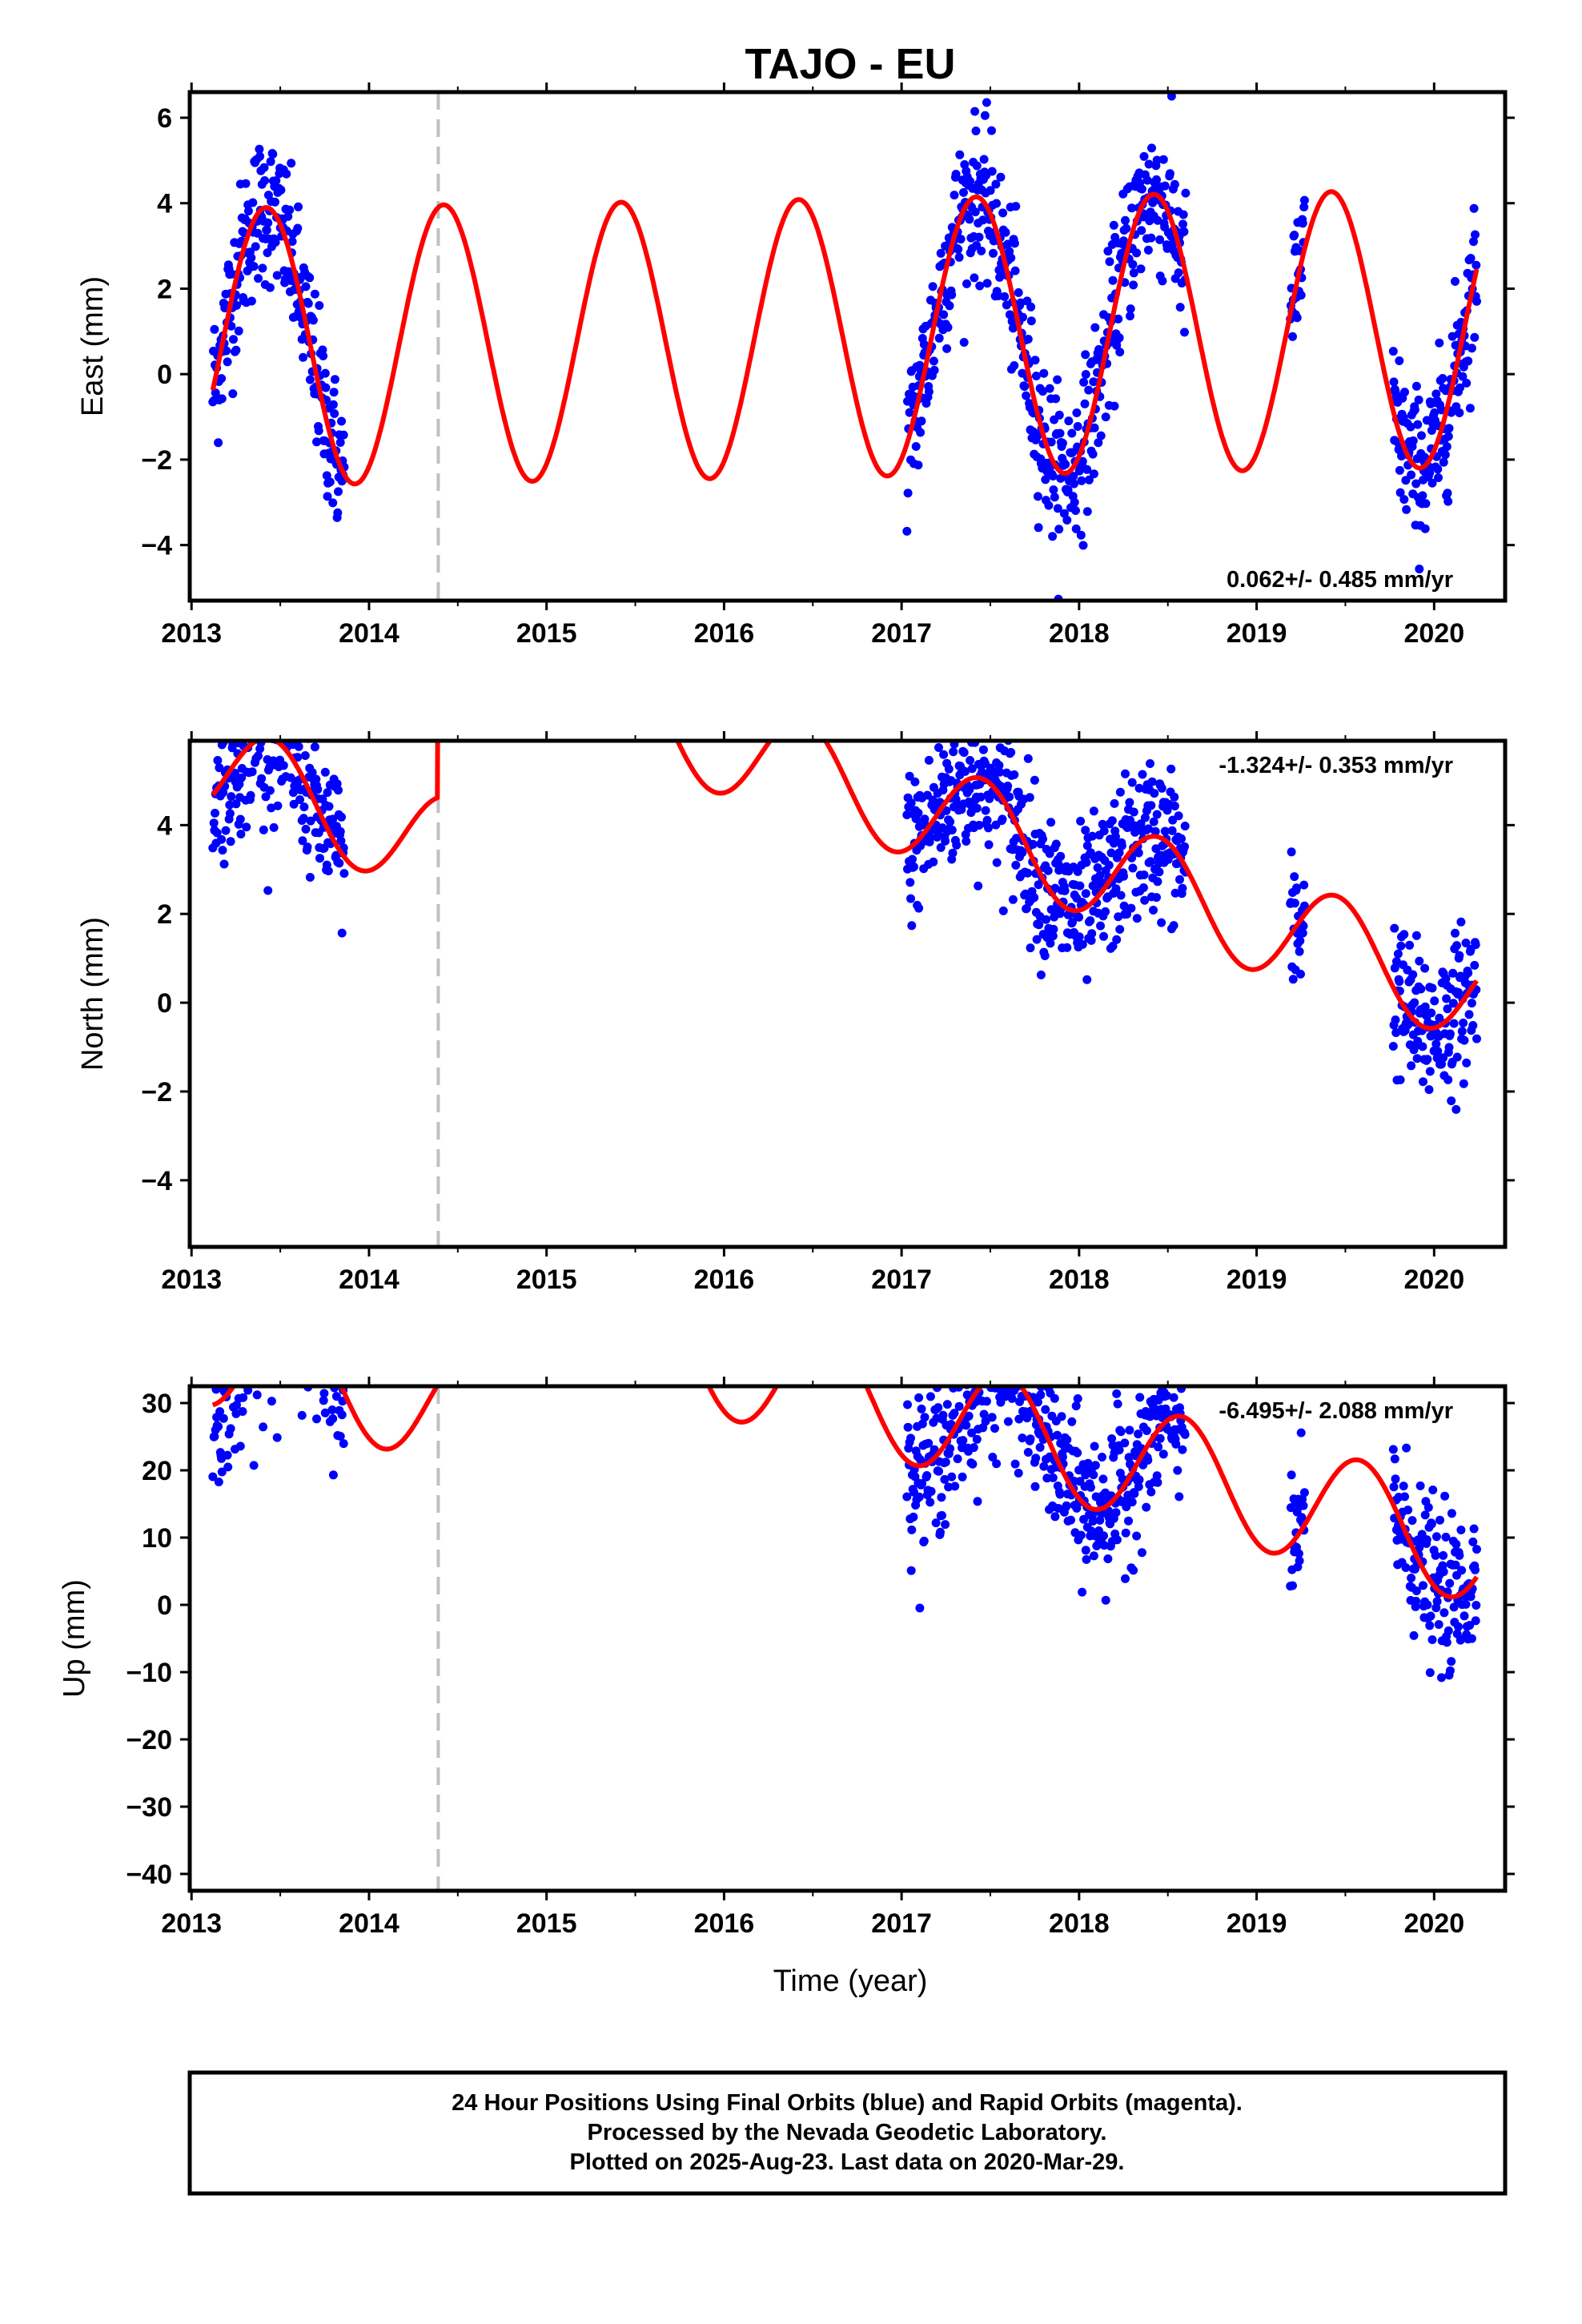 The image size is (1582, 2324). What do you see at coordinates (164, 289) in the screenshot?
I see `y-tick-label: 2` at bounding box center [164, 289].